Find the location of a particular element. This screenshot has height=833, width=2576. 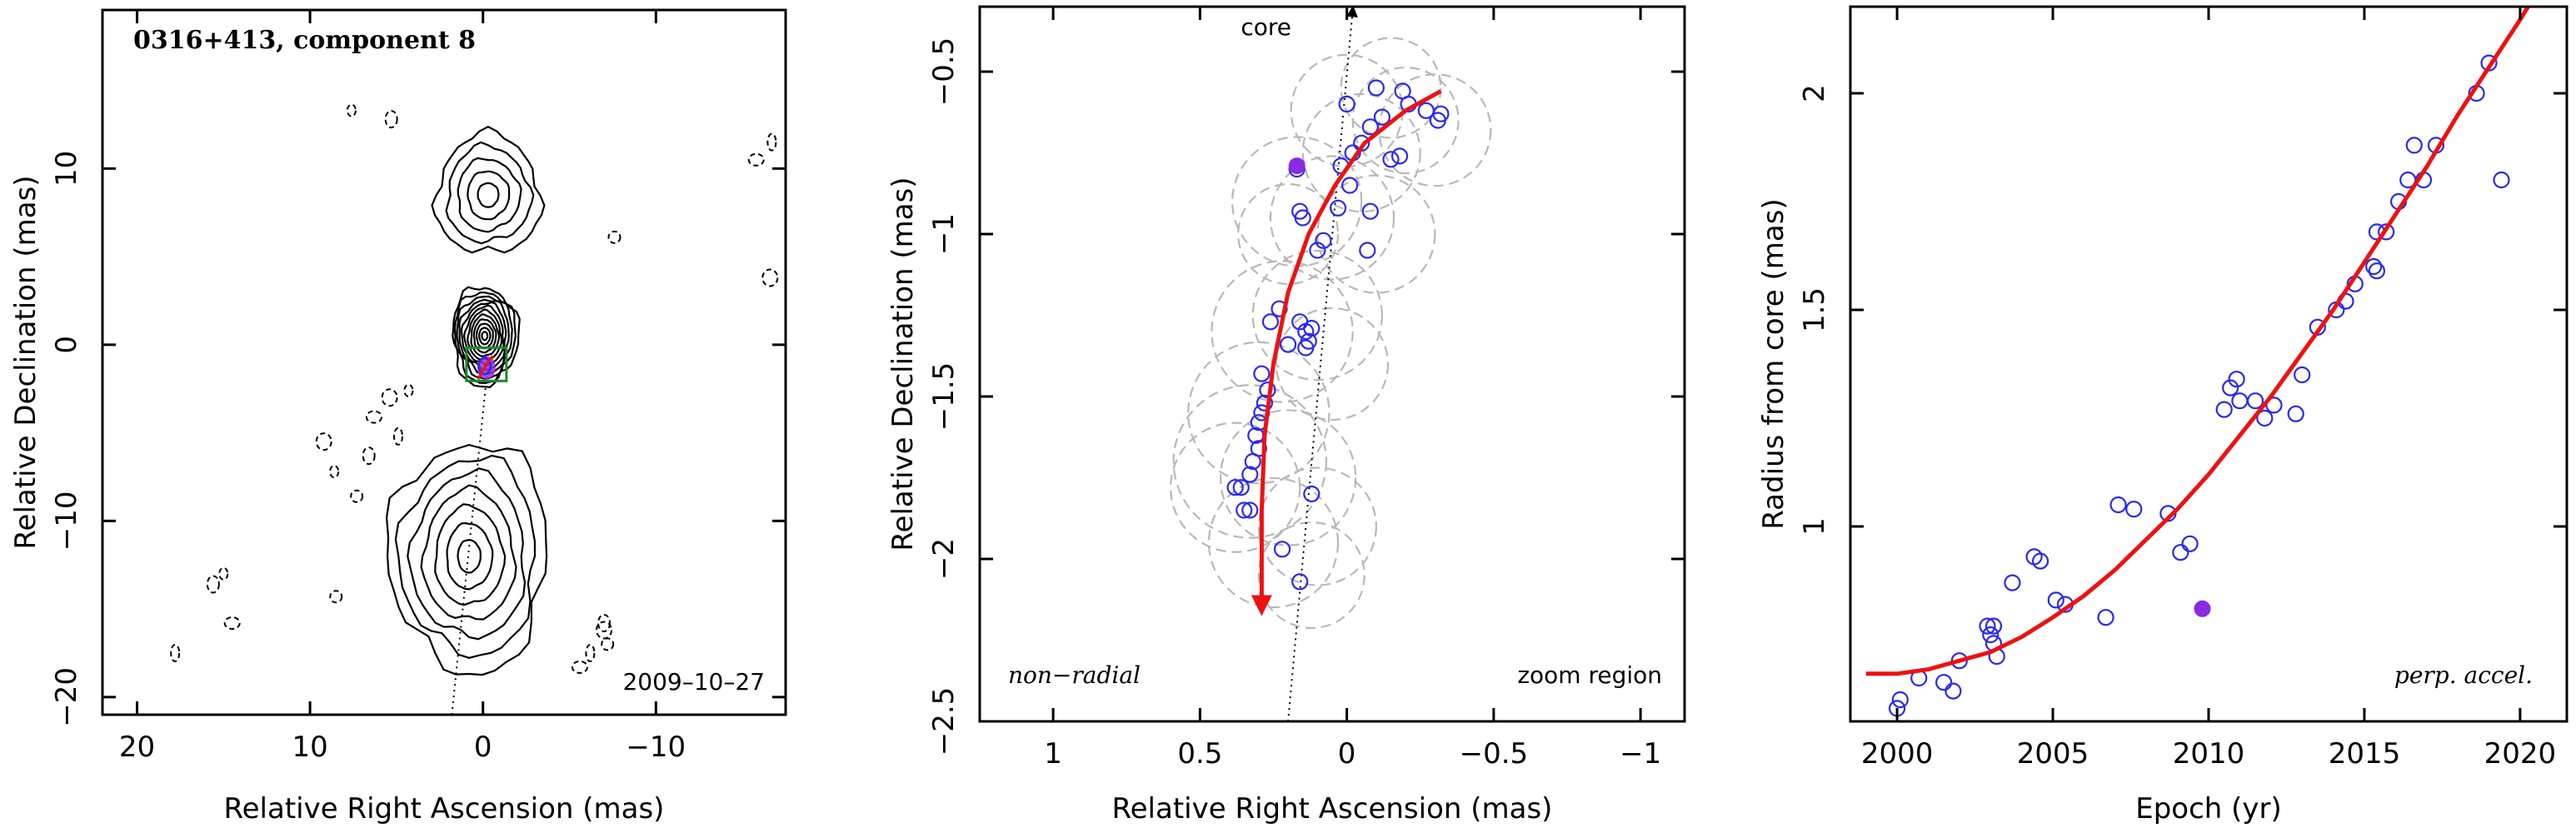

panel2-ylabel: Relative Declination (mas) is located at coordinates (903, 364).